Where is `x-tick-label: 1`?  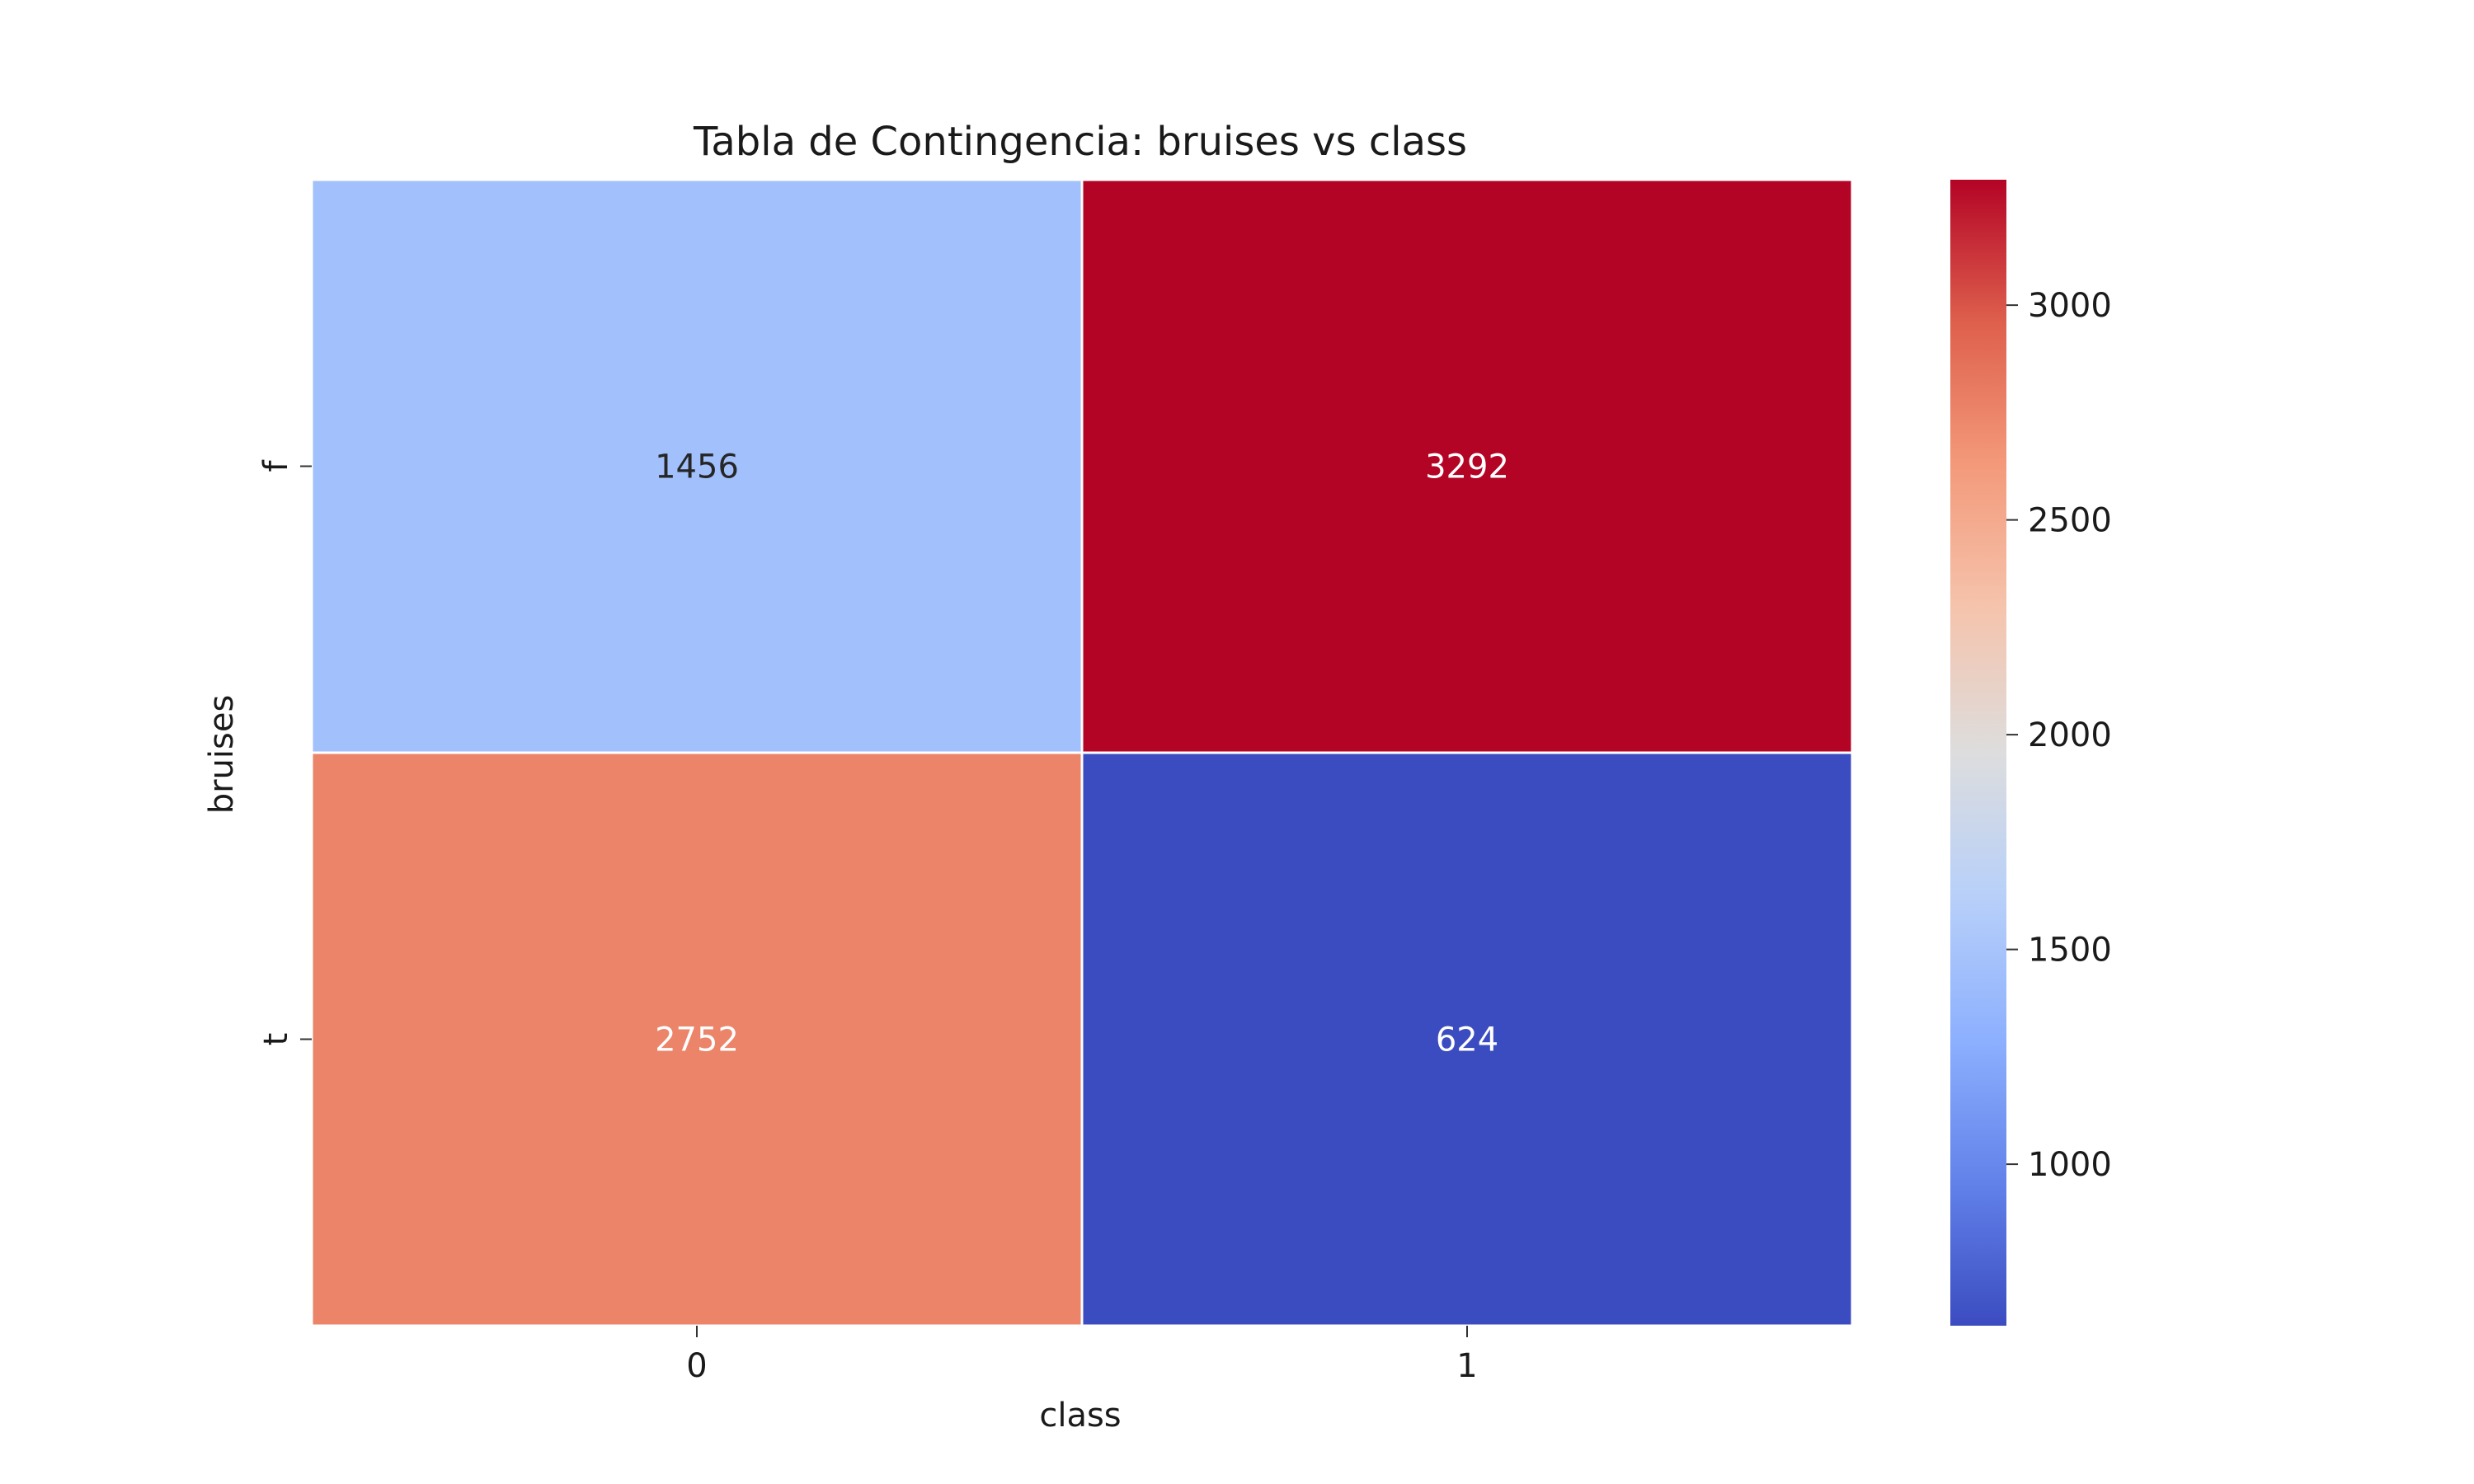 x-tick-label: 1 is located at coordinates (1466, 1366).